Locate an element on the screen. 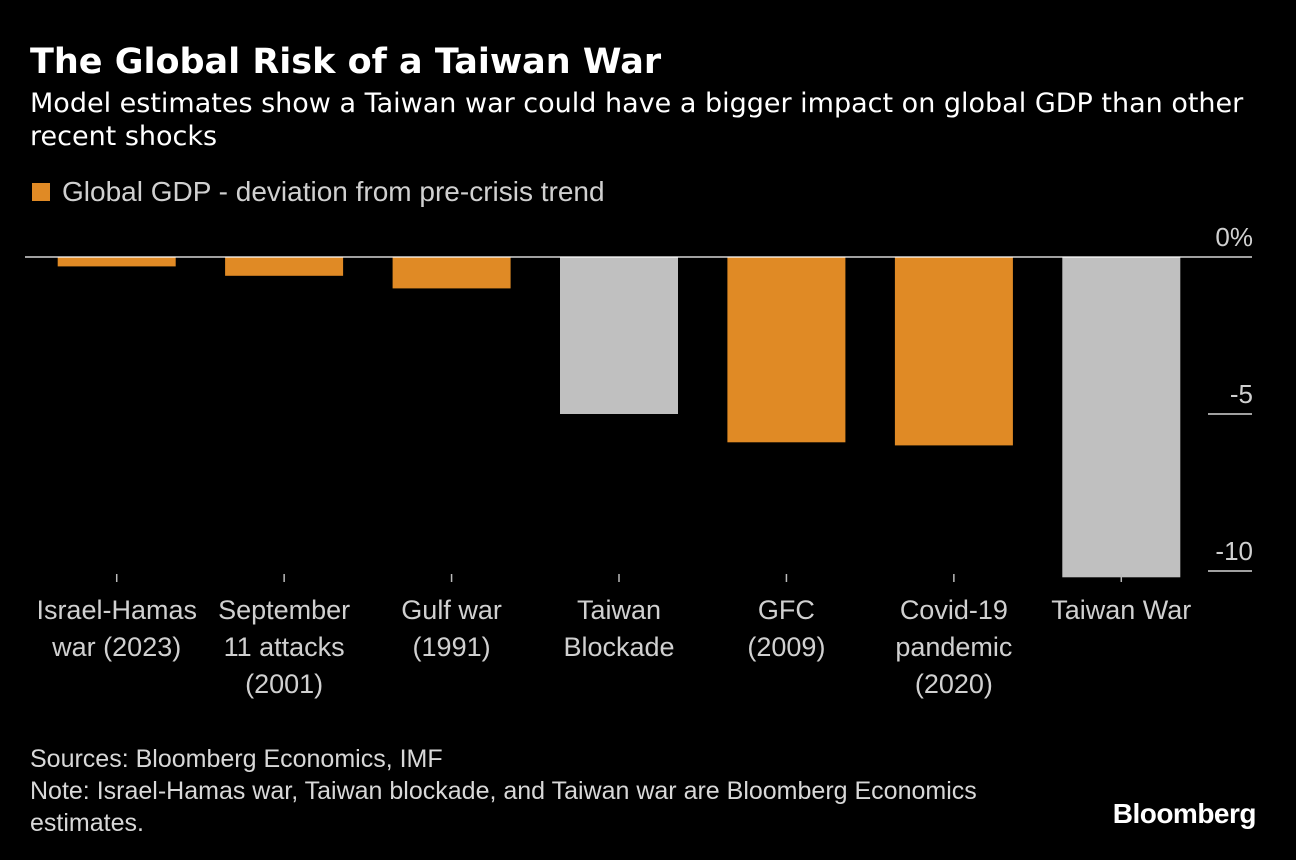  y-tick-label: -5 is located at coordinates (1241, 394).